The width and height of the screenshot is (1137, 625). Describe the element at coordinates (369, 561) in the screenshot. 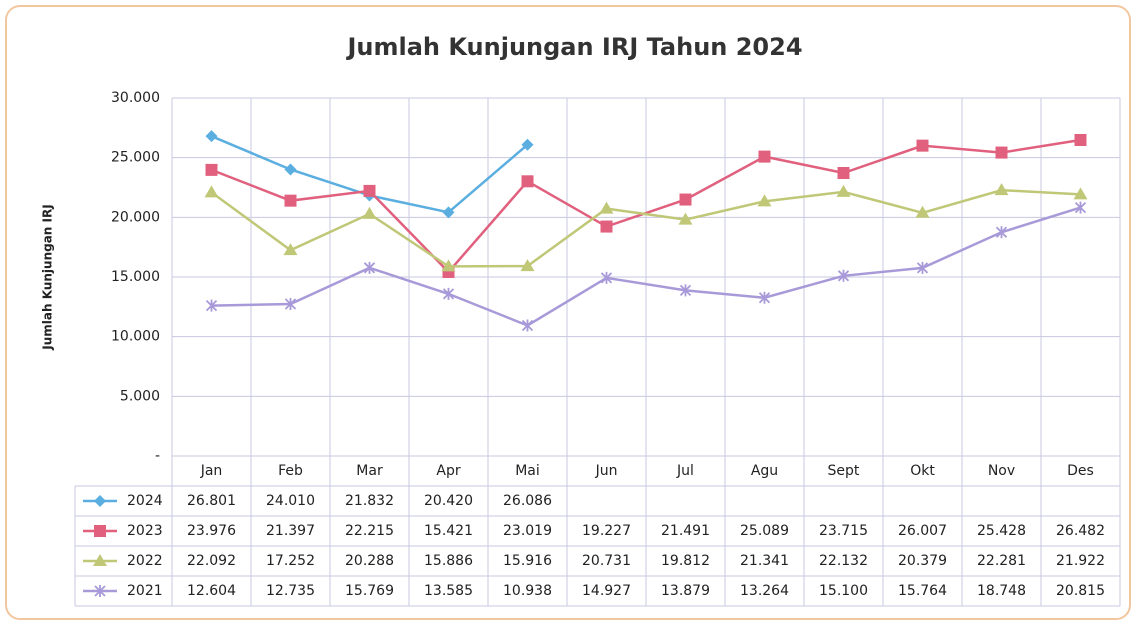

I see `table-value: 20.288` at that location.